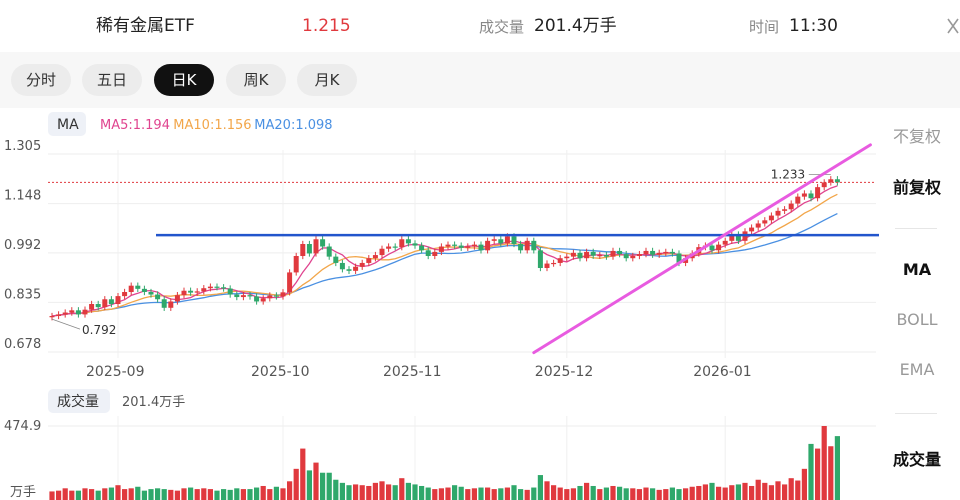 Image resolution: width=960 pixels, height=500 pixels. What do you see at coordinates (916, 187) in the screenshot?
I see `adjust-front-option: 前复权` at bounding box center [916, 187].